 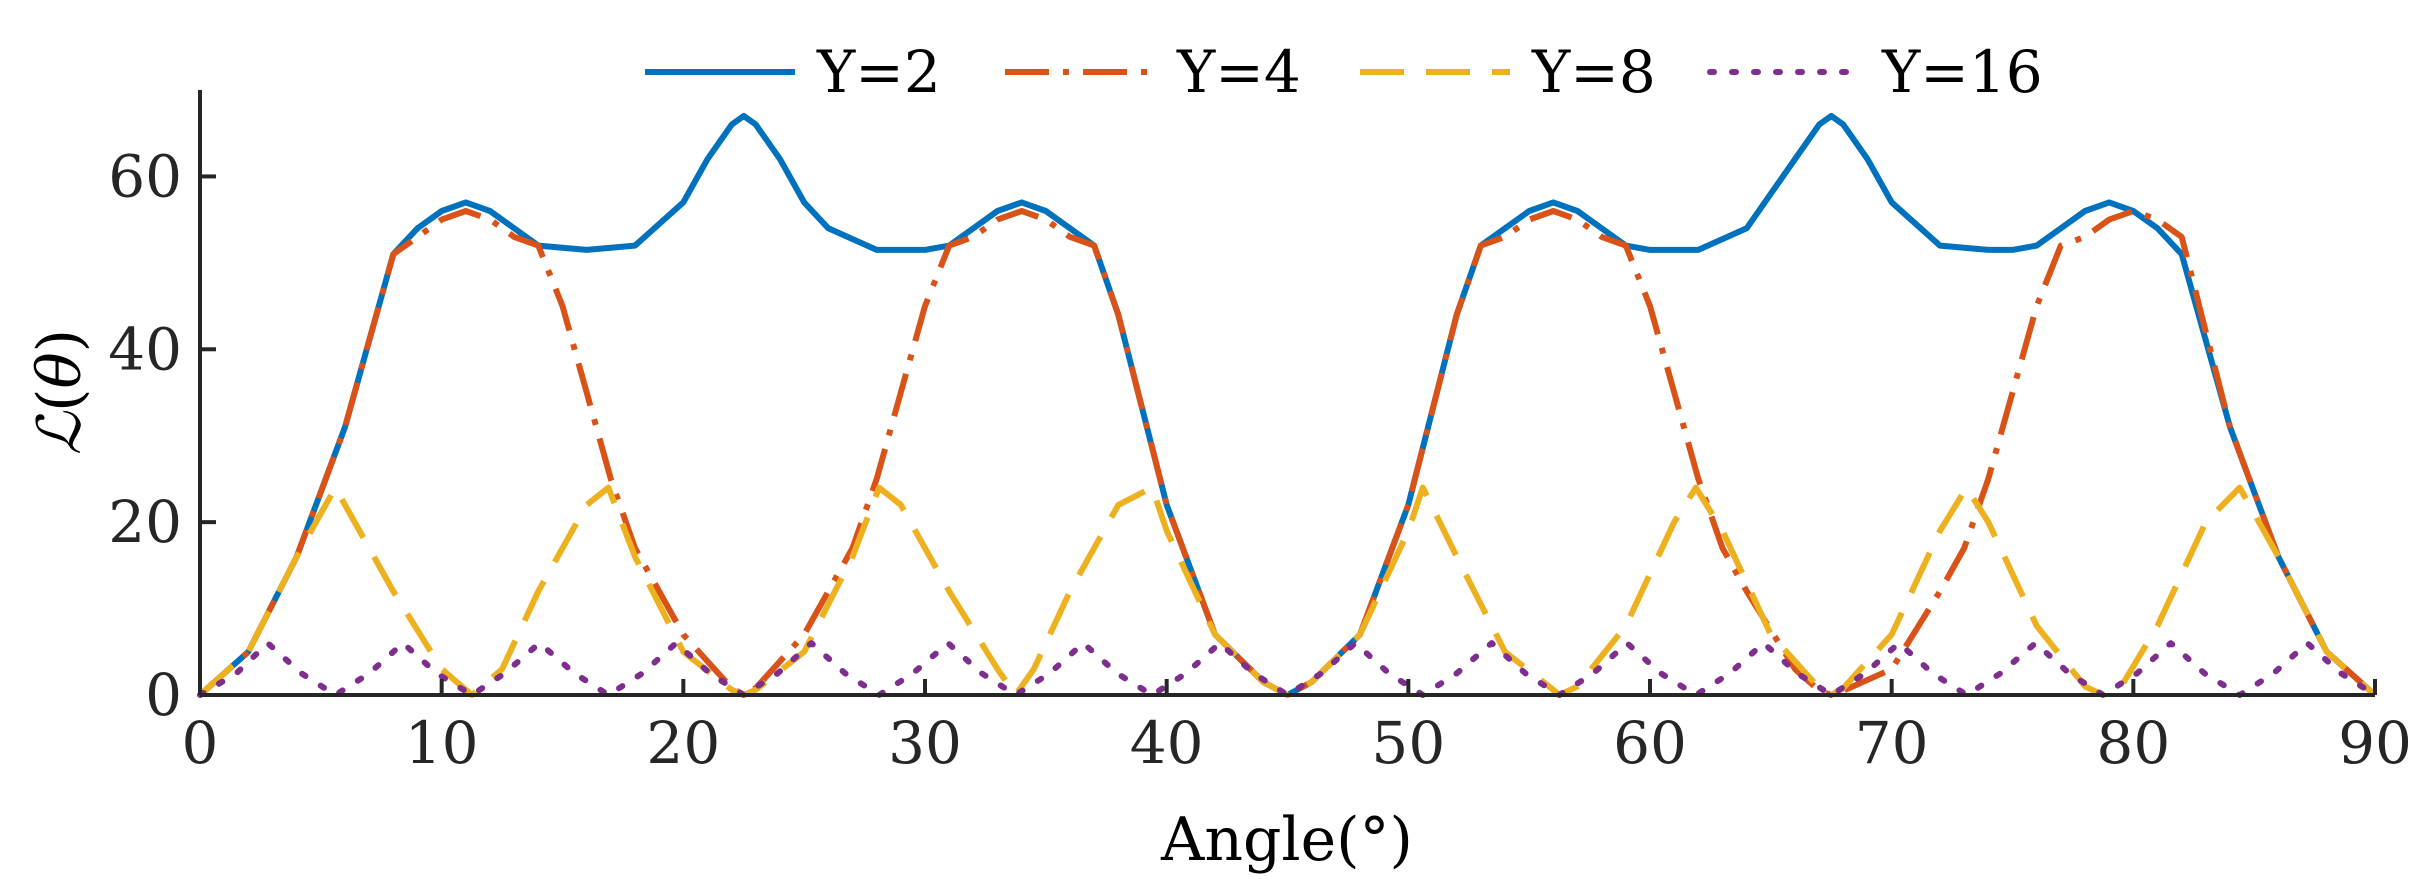 What do you see at coordinates (1297, 728) in the screenshot?
I see `x-ticks: 0 10 20 30 40 50 60 70 80 90` at bounding box center [1297, 728].